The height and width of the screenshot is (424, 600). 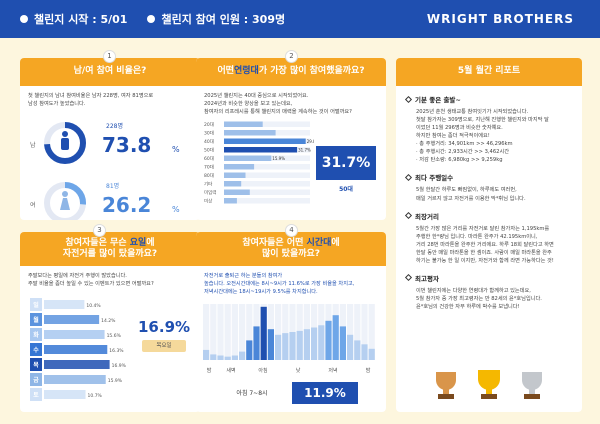 I want to click on report-section-2-line: 매일 거르지 않고 자전거를 이용한 막*휘님 입니다., so click(x=471, y=198).